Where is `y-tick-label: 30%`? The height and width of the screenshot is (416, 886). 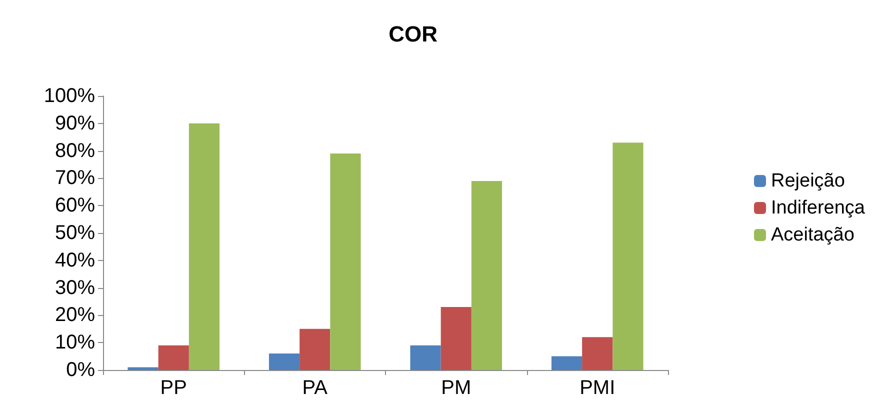
y-tick-label: 30% is located at coordinates (75, 287).